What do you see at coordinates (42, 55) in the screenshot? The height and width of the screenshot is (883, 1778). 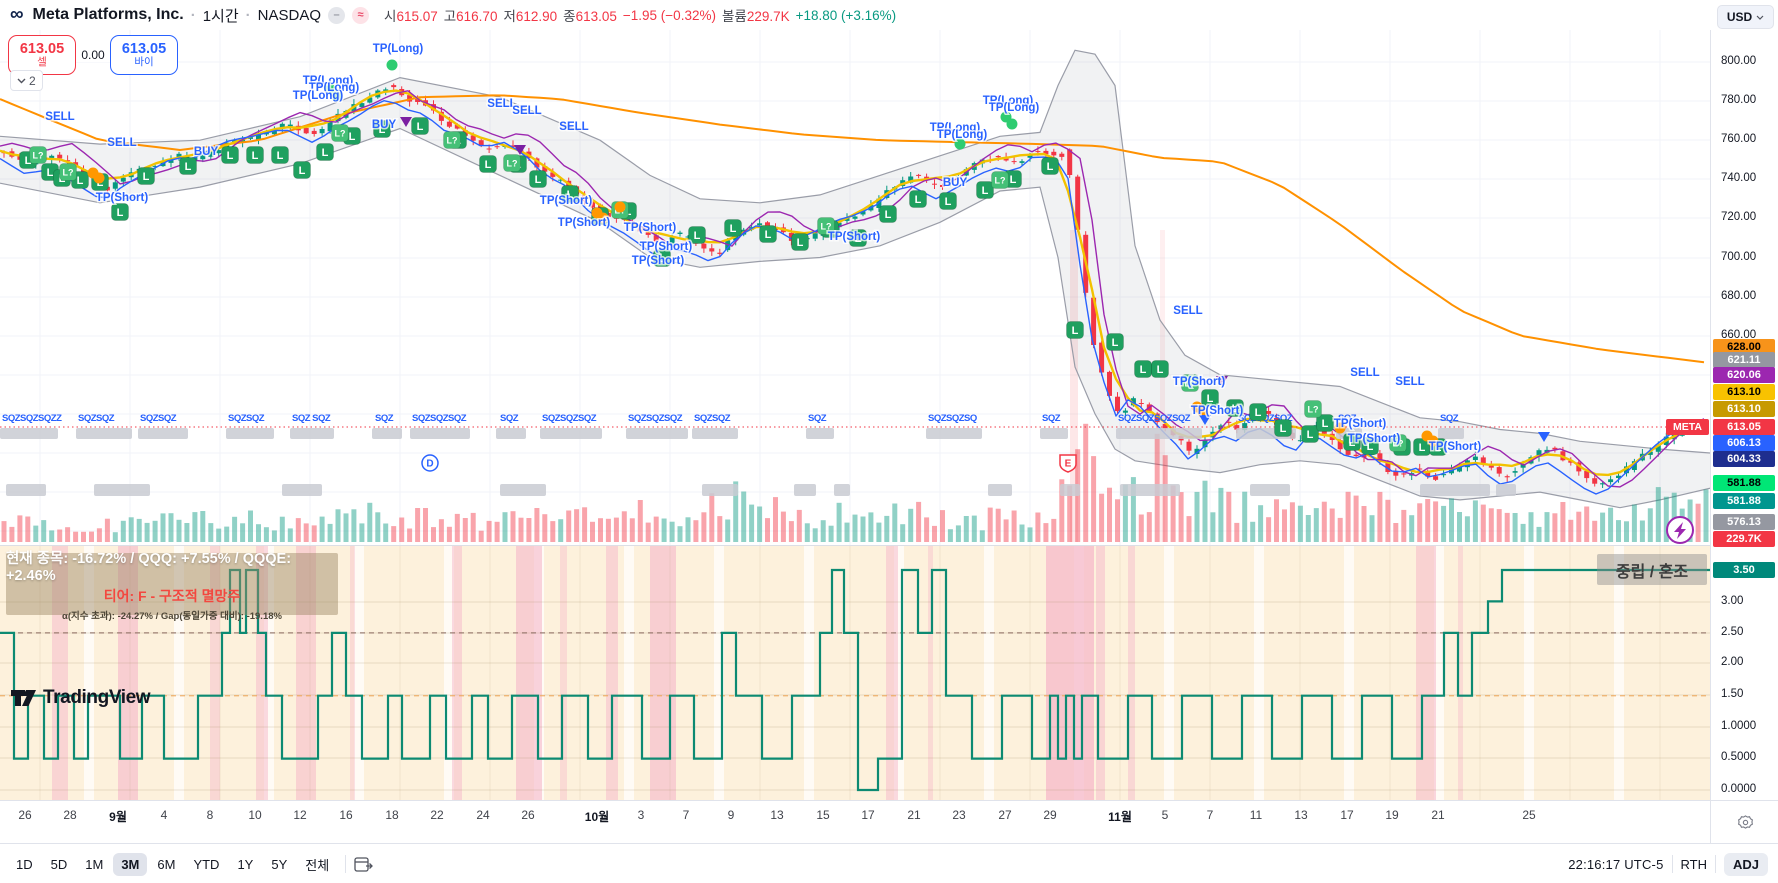 I see `sell-button: 613.05 셀` at bounding box center [42, 55].